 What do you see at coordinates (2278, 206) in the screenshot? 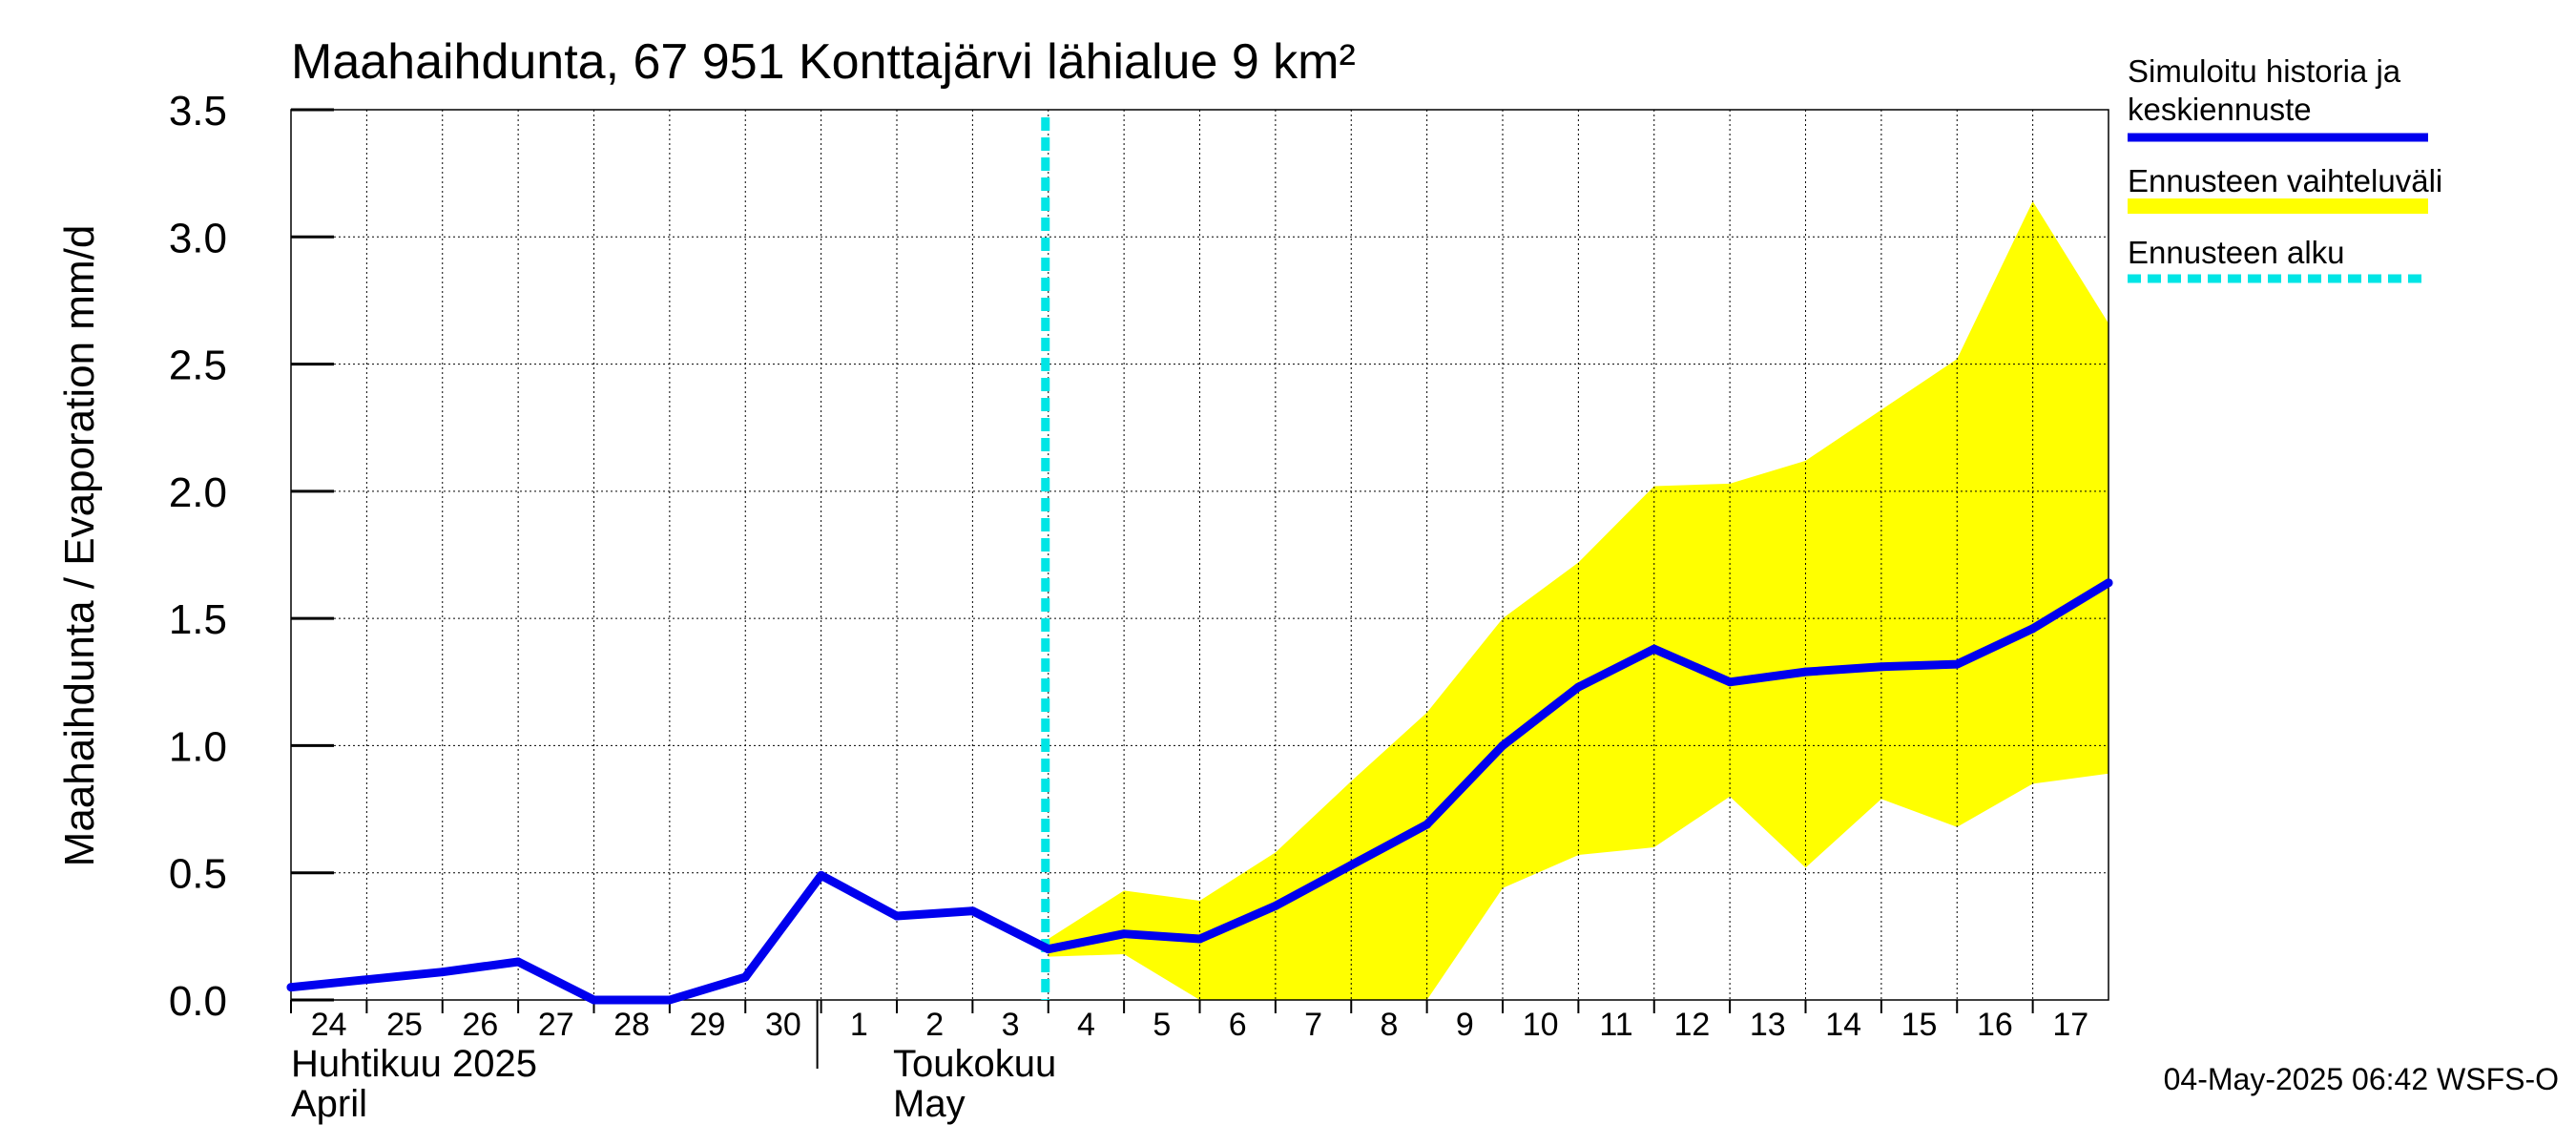
I see `legend-swatch-range` at bounding box center [2278, 206].